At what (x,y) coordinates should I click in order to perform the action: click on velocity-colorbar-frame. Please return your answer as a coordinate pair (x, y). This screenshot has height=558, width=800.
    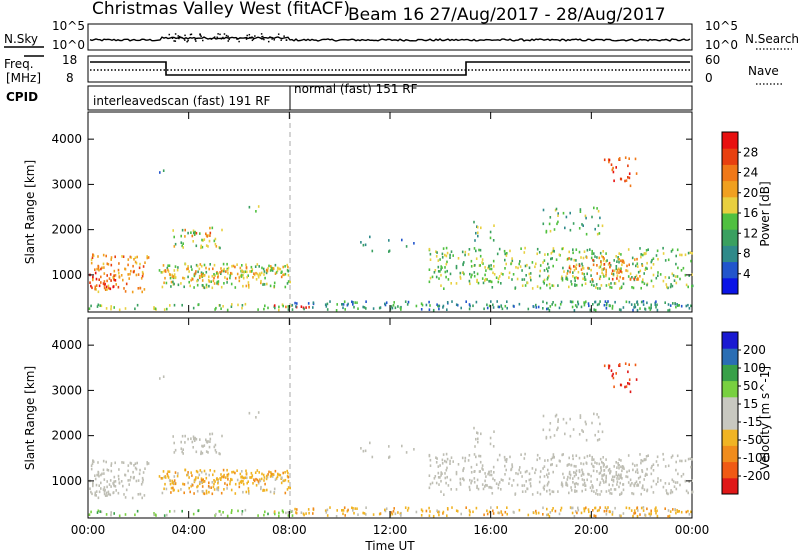
    Looking at the image, I should click on (730, 413).